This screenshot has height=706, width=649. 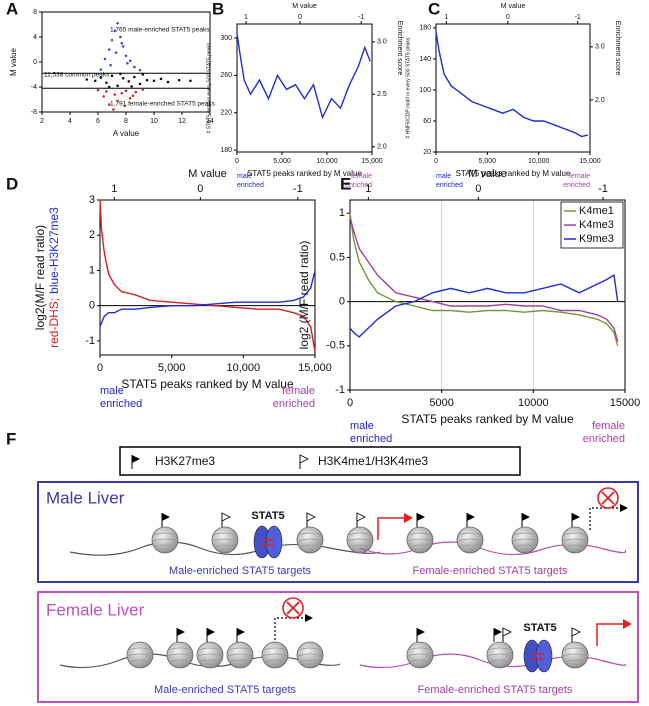 What do you see at coordinates (335, 346) in the screenshot?
I see `y-tick-label: -0.5` at bounding box center [335, 346].